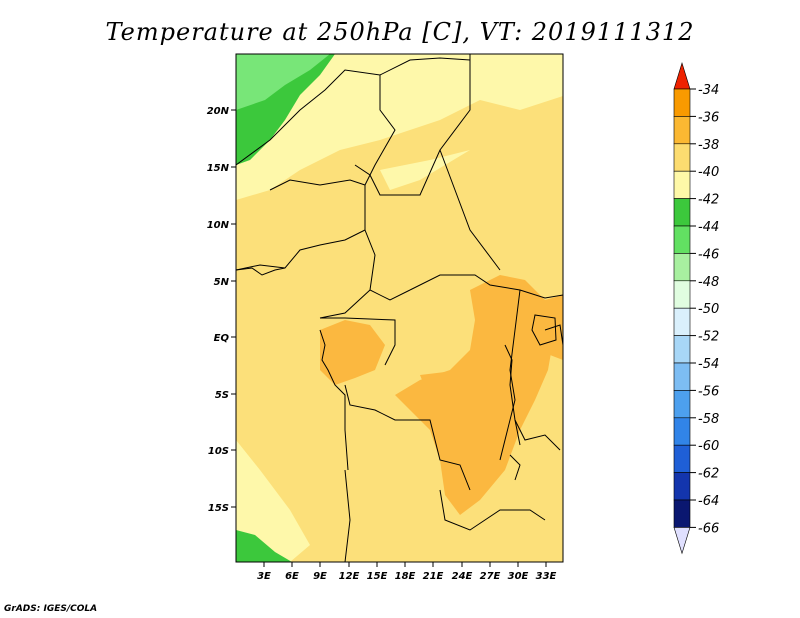  Describe the element at coordinates (218, 225) in the screenshot. I see `lat-label: 10N` at that location.